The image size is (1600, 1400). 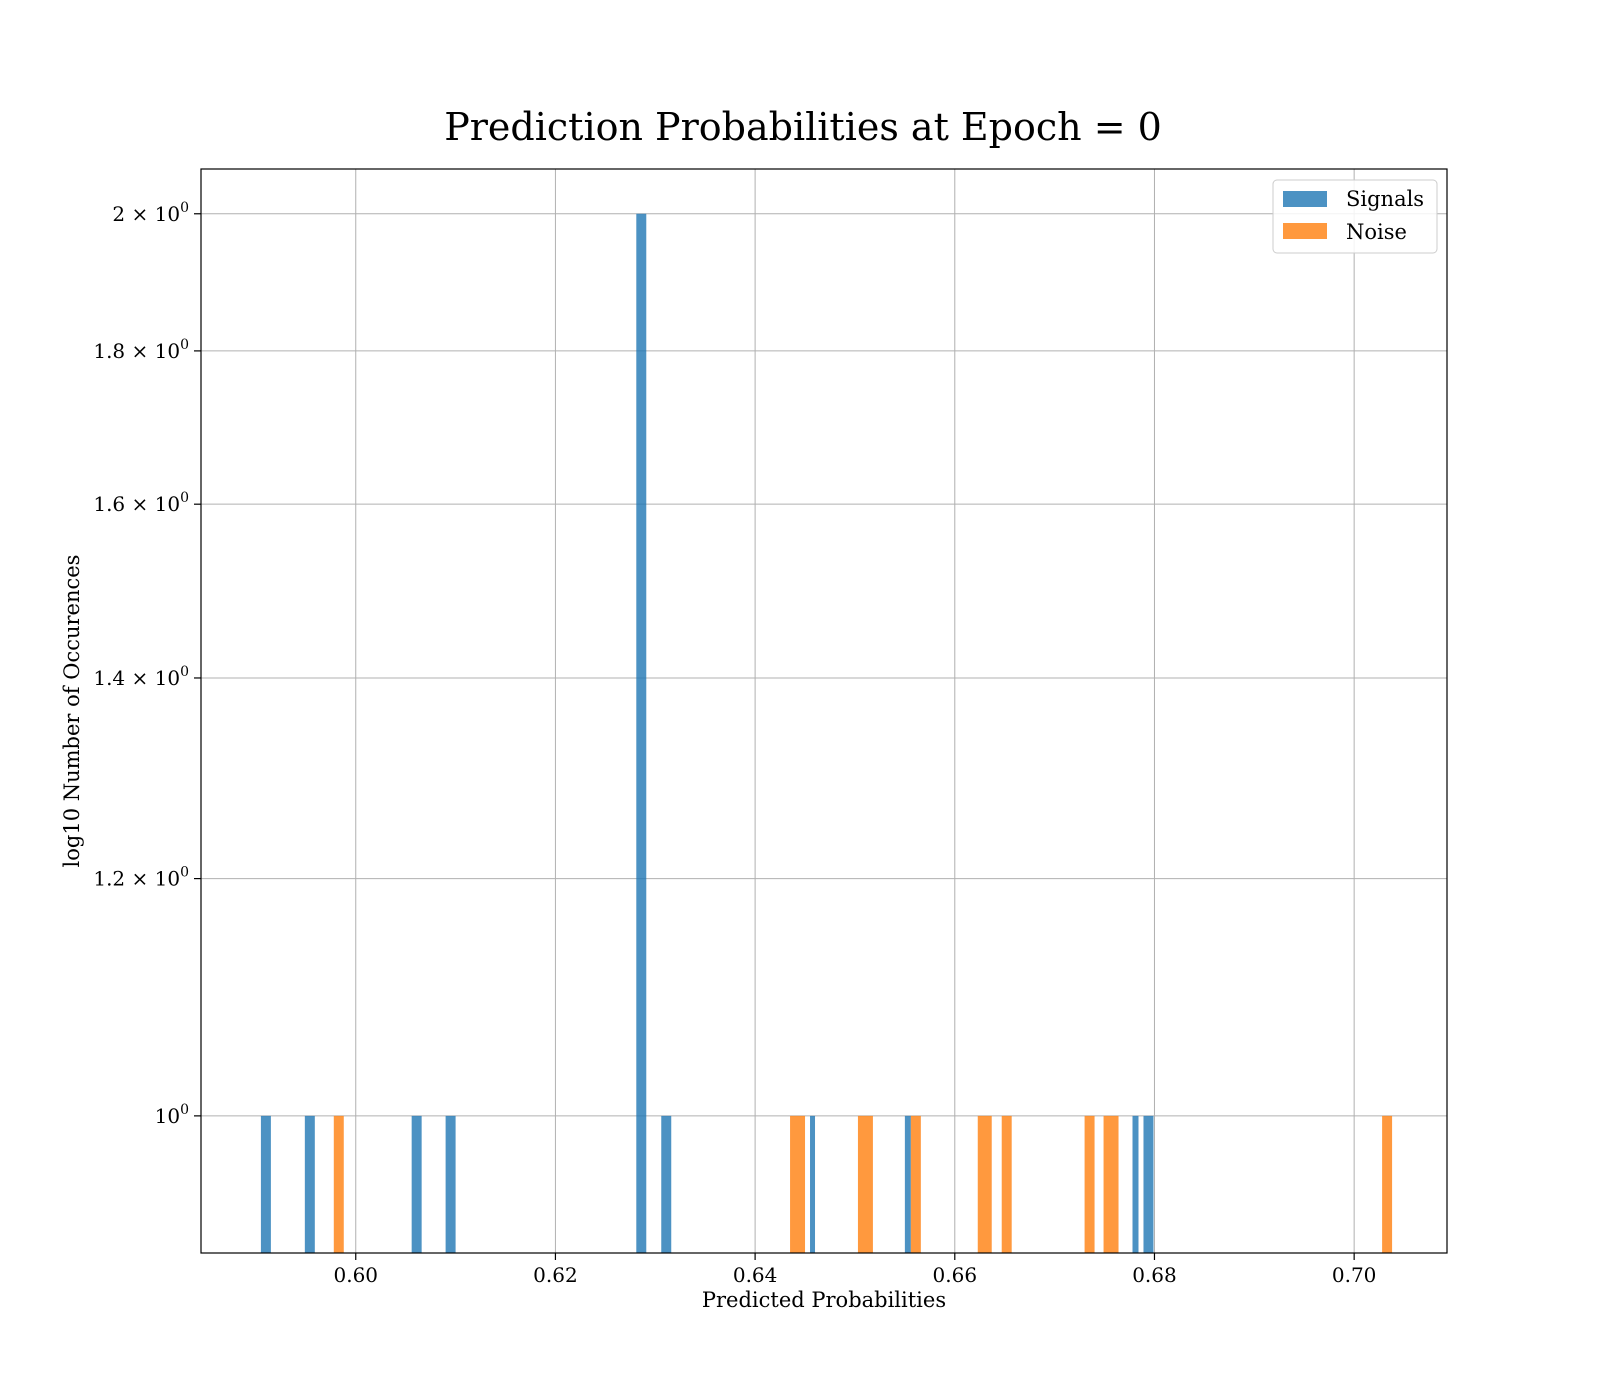 I want to click on chart-title: Prediction Probabilities at Epoch = 0, so click(x=803, y=127).